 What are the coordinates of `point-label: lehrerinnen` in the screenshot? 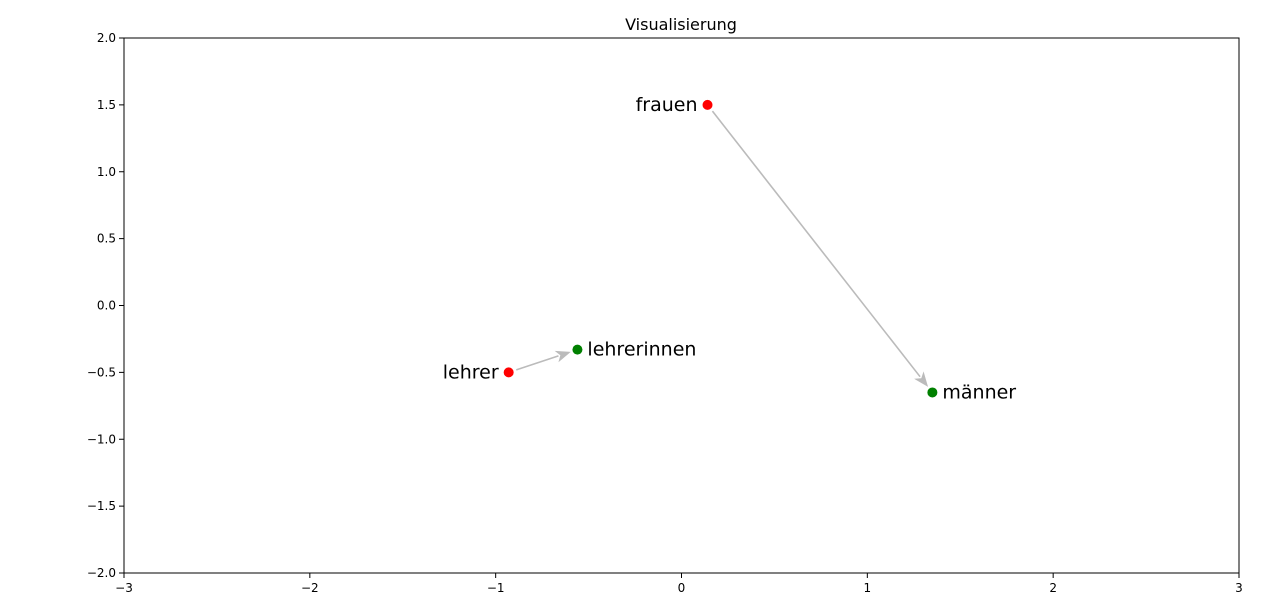 It's located at (641, 350).